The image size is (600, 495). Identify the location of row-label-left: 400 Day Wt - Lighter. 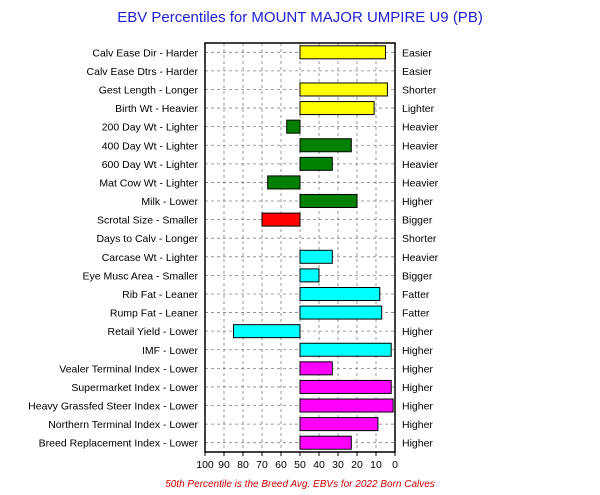
(150, 146).